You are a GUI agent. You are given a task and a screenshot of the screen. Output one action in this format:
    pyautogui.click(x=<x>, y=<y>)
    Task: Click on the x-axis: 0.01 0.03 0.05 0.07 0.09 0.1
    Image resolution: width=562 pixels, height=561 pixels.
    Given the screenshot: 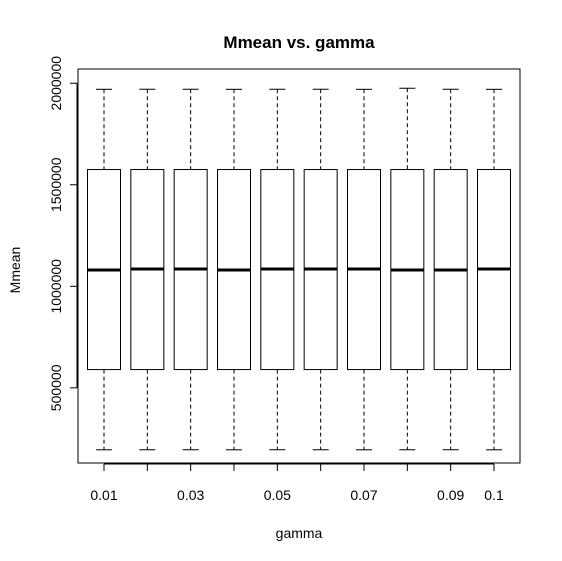 What is the action you would take?
    pyautogui.click(x=297, y=483)
    